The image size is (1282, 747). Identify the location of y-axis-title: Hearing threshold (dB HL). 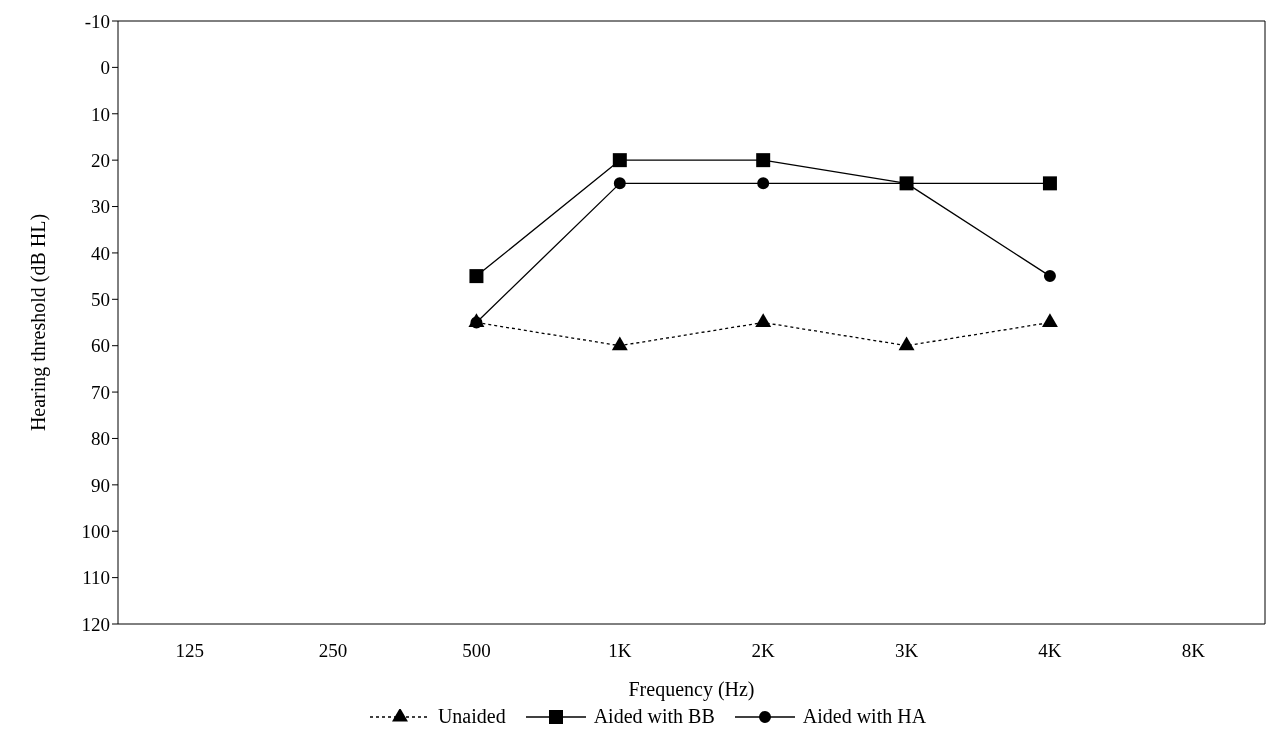
(39, 322).